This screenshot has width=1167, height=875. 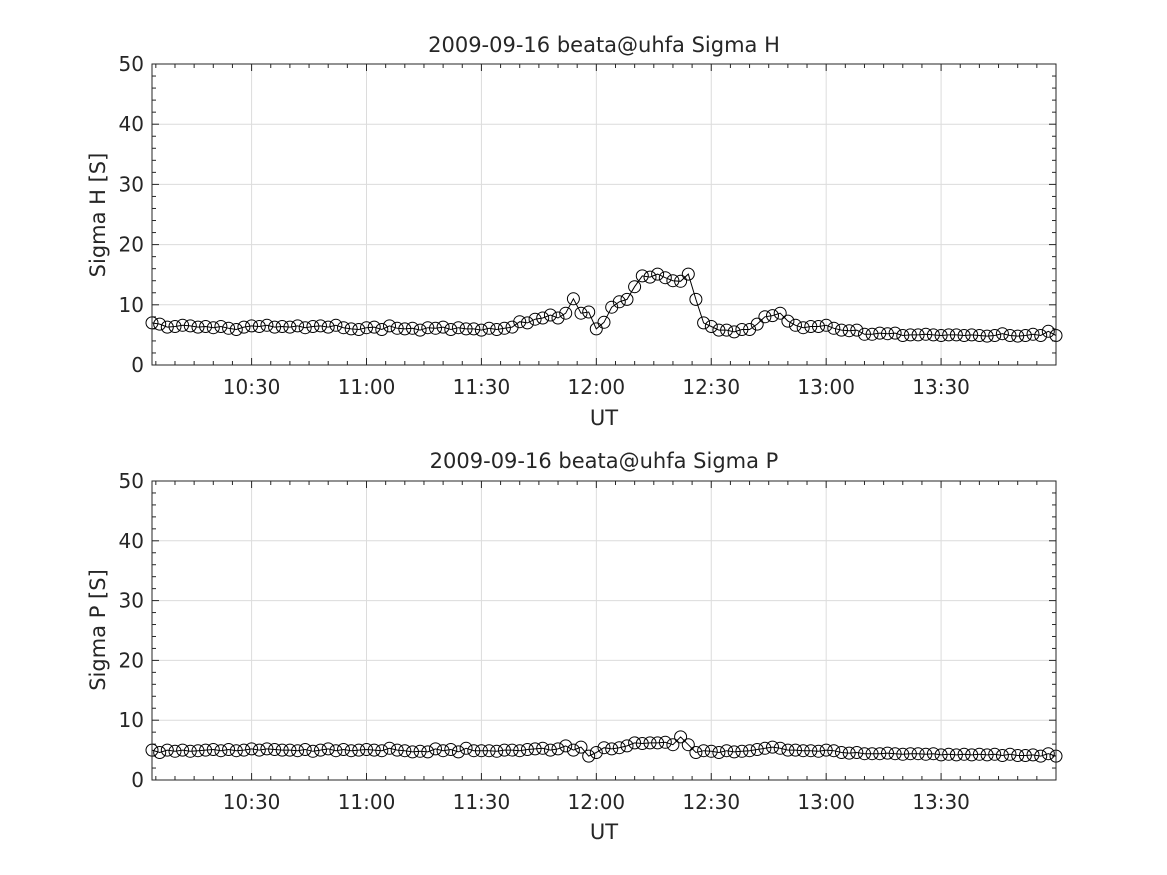 I want to click on x-tick-label: 12:00, so click(x=597, y=387).